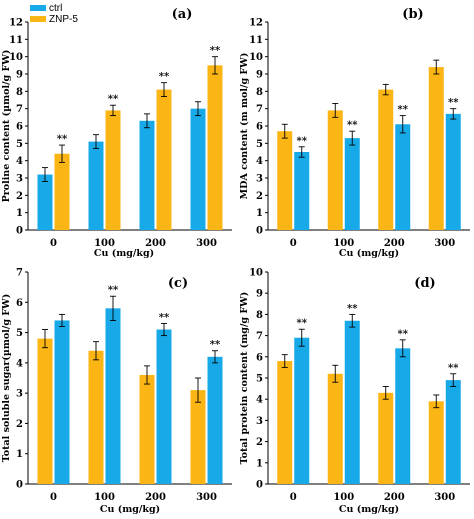 This screenshot has height=519, width=474. Describe the element at coordinates (124, 253) in the screenshot. I see `x-axis-title-panel-a: Cu (mg/kg)` at that location.